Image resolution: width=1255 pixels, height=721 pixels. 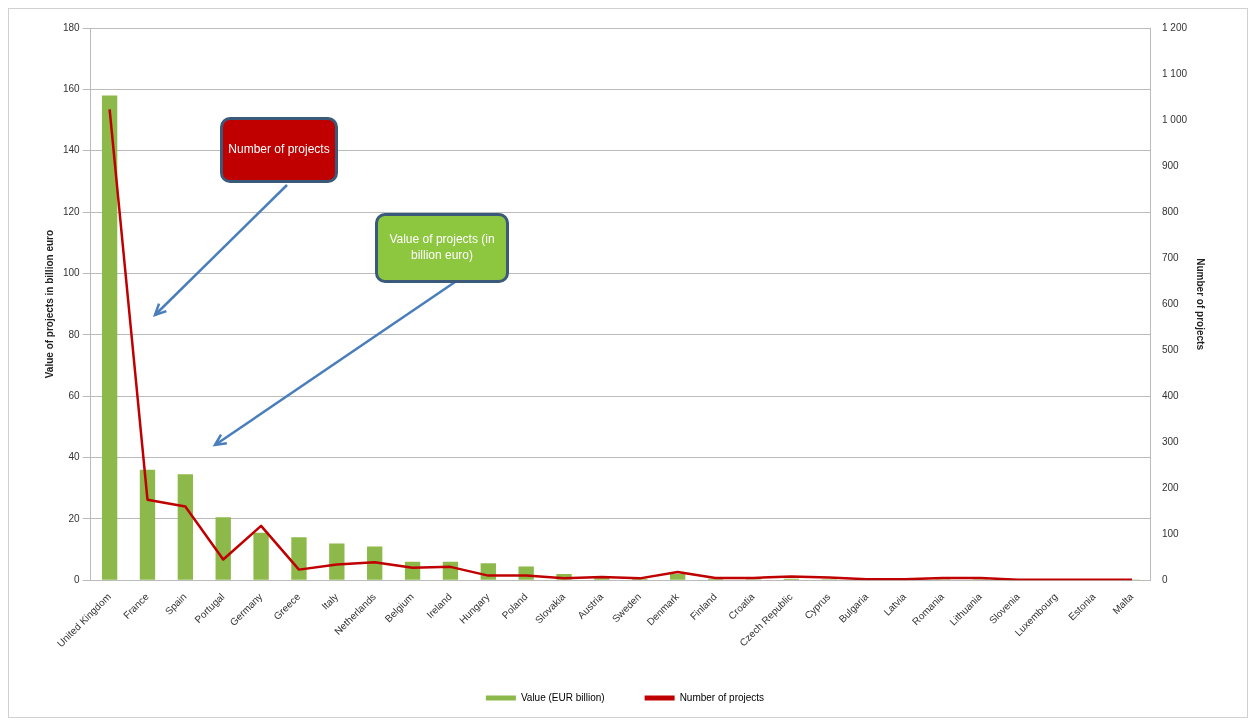 What do you see at coordinates (1170, 533) in the screenshot?
I see `y2-tick-label: 100` at bounding box center [1170, 533].